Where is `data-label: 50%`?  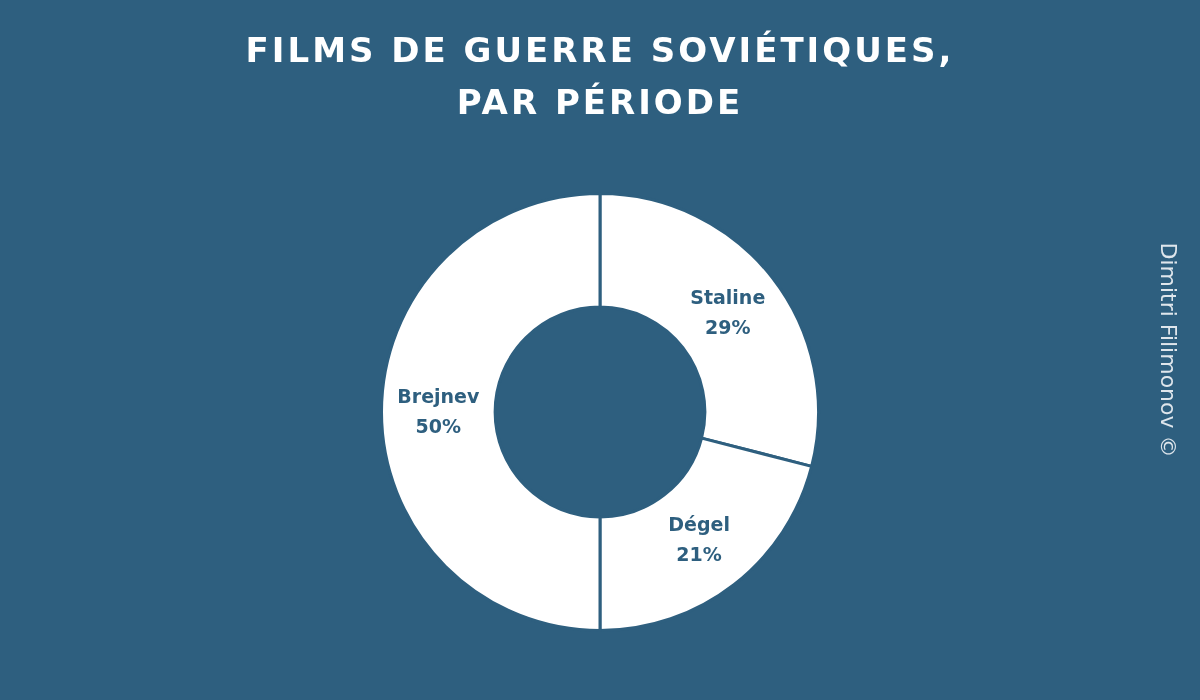 data-label: 50% is located at coordinates (438, 425).